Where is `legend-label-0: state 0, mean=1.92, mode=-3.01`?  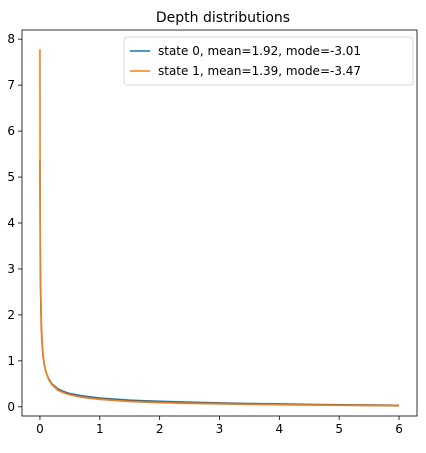
legend-label-0: state 0, mean=1.92, mode=-3.01 is located at coordinates (259, 51).